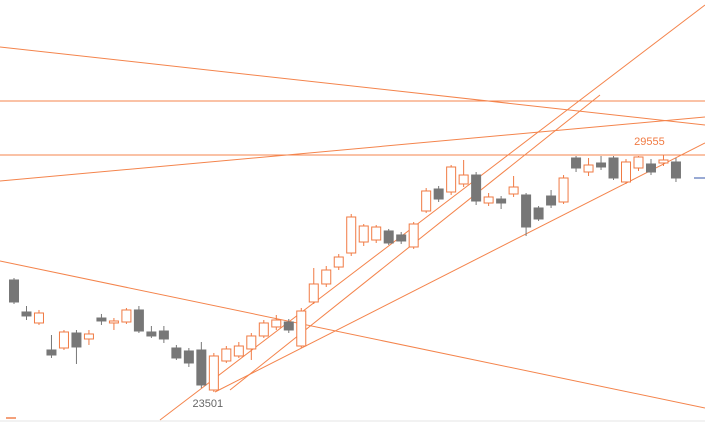 This screenshot has width=705, height=439. I want to click on low-label: 23501, so click(208, 404).